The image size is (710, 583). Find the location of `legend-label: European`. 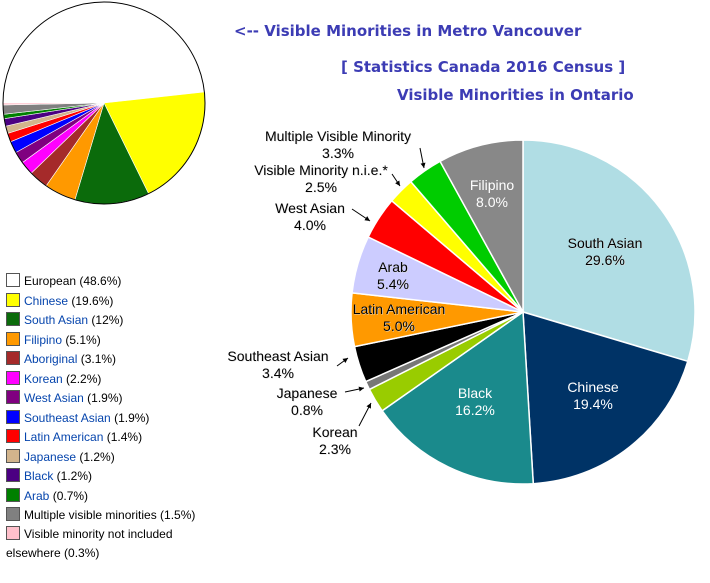

legend-label: European is located at coordinates (50, 281).